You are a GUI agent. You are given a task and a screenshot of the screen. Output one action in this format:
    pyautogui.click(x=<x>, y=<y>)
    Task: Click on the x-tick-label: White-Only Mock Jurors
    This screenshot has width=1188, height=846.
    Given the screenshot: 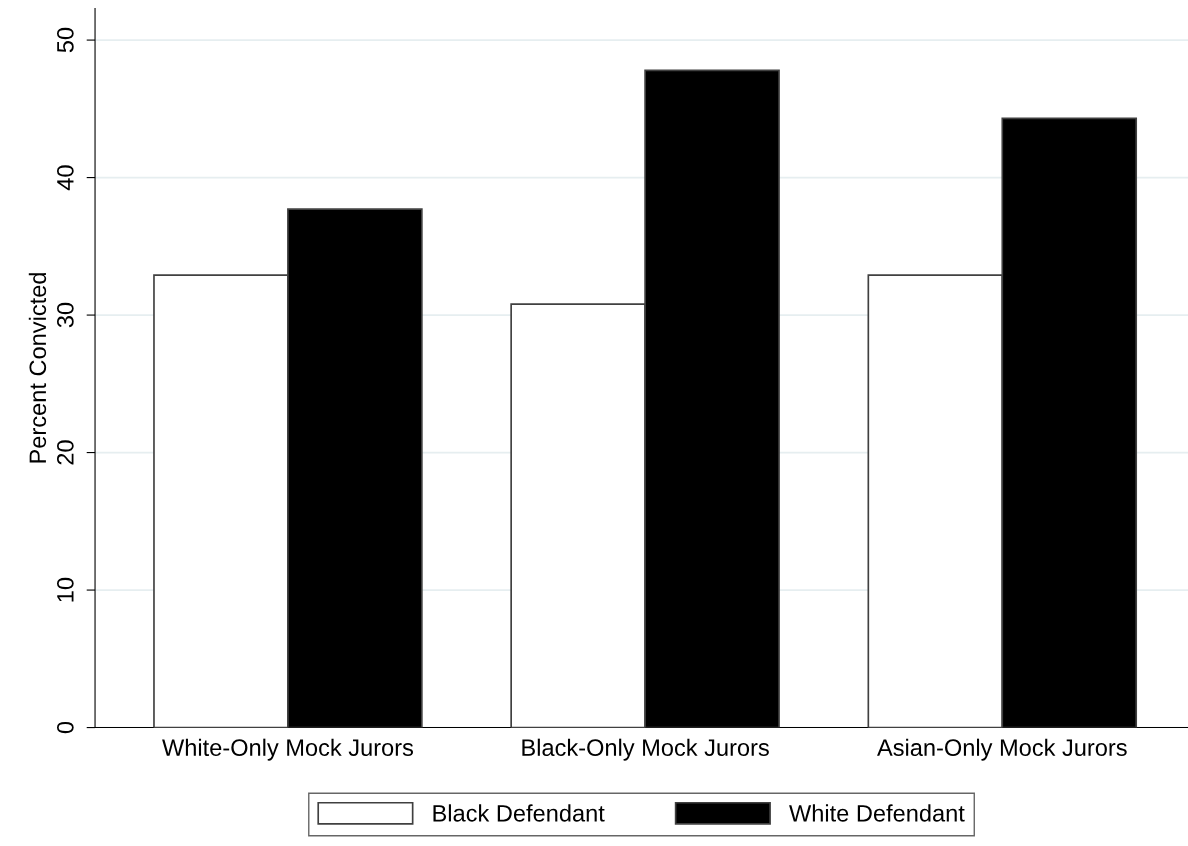 What is the action you would take?
    pyautogui.click(x=288, y=749)
    